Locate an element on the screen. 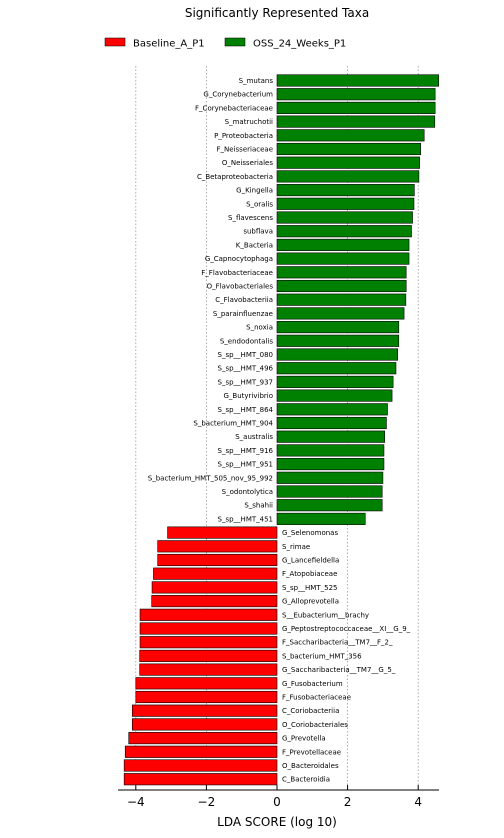  x-axis: −4 −2 0 2 4 is located at coordinates (278, 797).